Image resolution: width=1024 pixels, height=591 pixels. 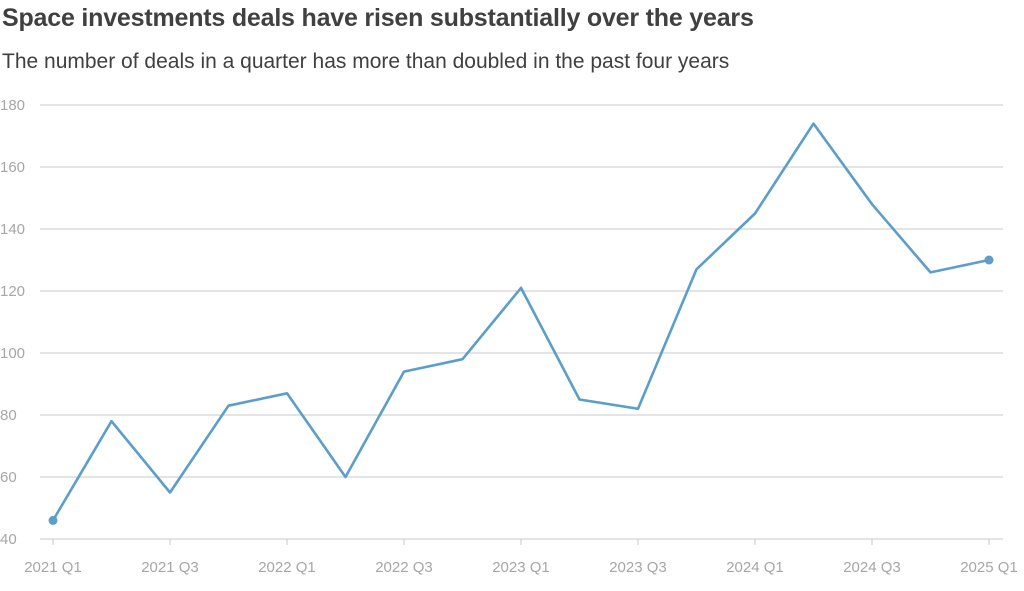 What do you see at coordinates (53, 520) in the screenshot?
I see `series-start-point` at bounding box center [53, 520].